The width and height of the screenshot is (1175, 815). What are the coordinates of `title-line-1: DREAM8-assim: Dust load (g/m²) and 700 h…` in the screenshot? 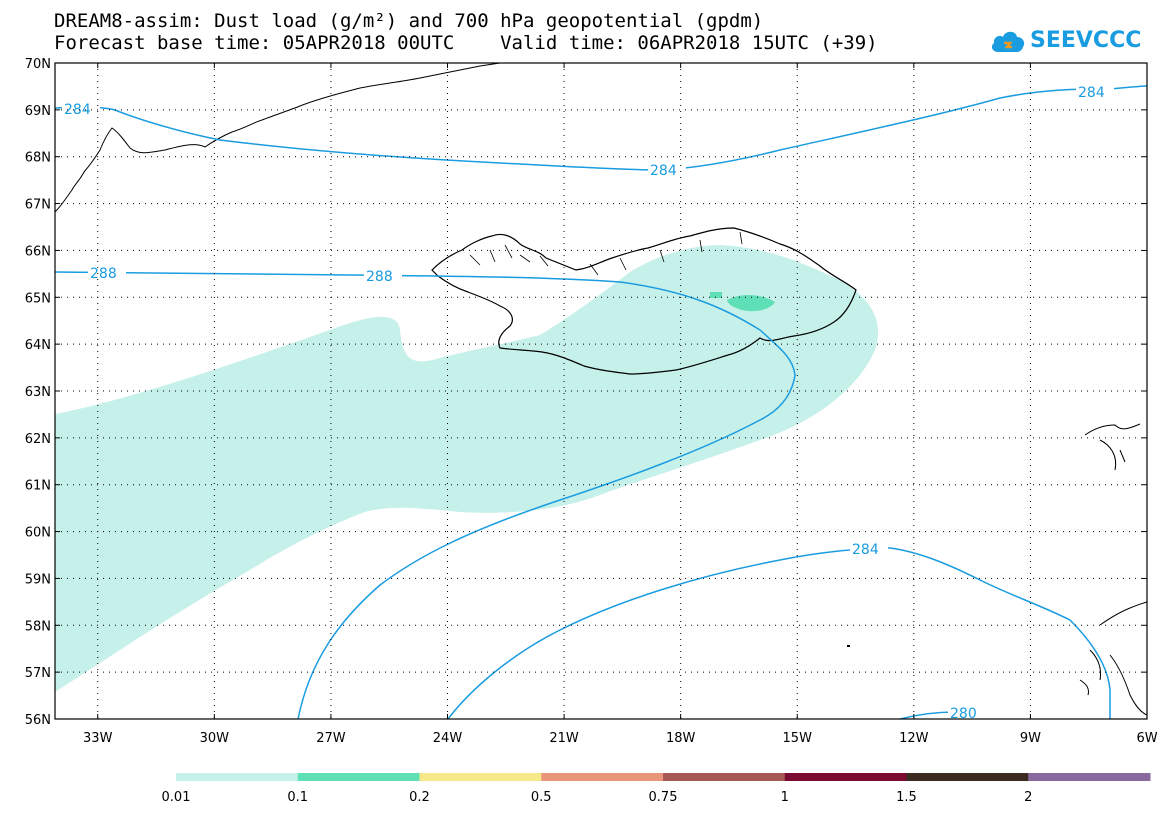 It's located at (409, 21).